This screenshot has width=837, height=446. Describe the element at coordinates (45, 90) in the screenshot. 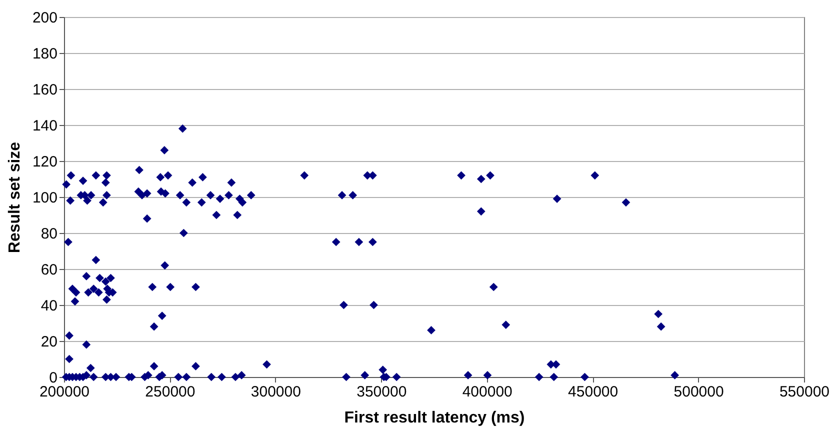

I see `y-tick-label: 160` at that location.